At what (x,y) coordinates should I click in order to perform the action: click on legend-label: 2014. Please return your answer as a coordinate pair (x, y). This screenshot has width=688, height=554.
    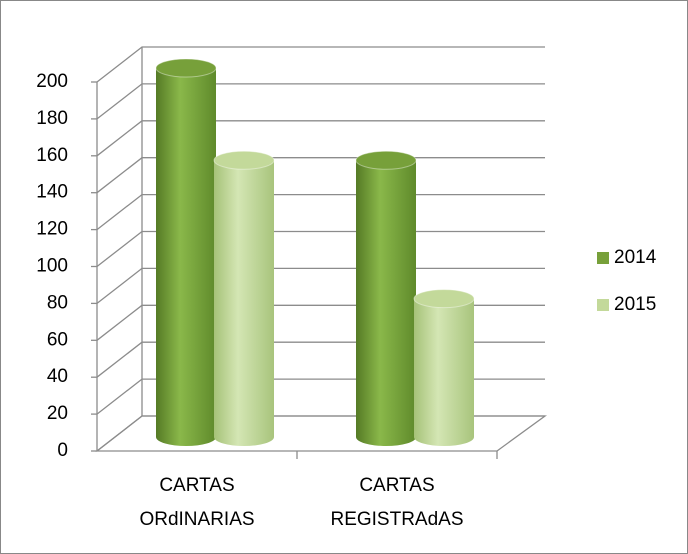
    Looking at the image, I should click on (635, 257).